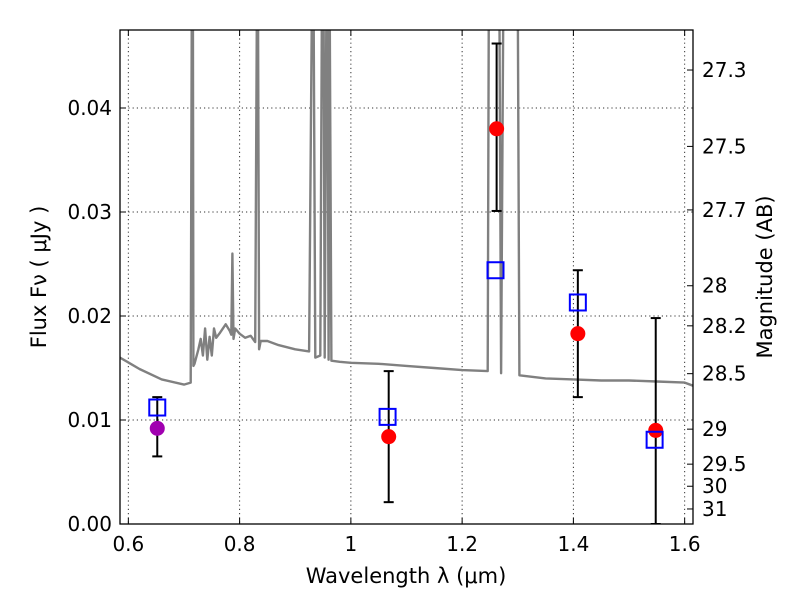 The image size is (800, 600). Describe the element at coordinates (89, 108) in the screenshot. I see `y-tick-label: 0.04` at that location.